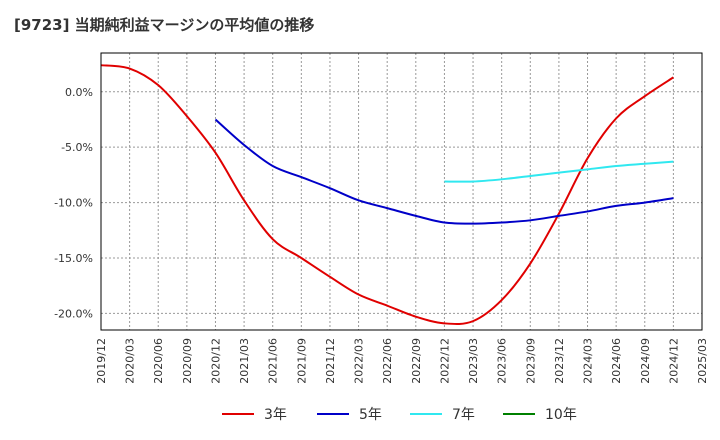 The image size is (720, 440). I want to click on y-axis-ticks: 0.0% -5.0% -10.0% -15.0% -20.0%, so click(73, 203).